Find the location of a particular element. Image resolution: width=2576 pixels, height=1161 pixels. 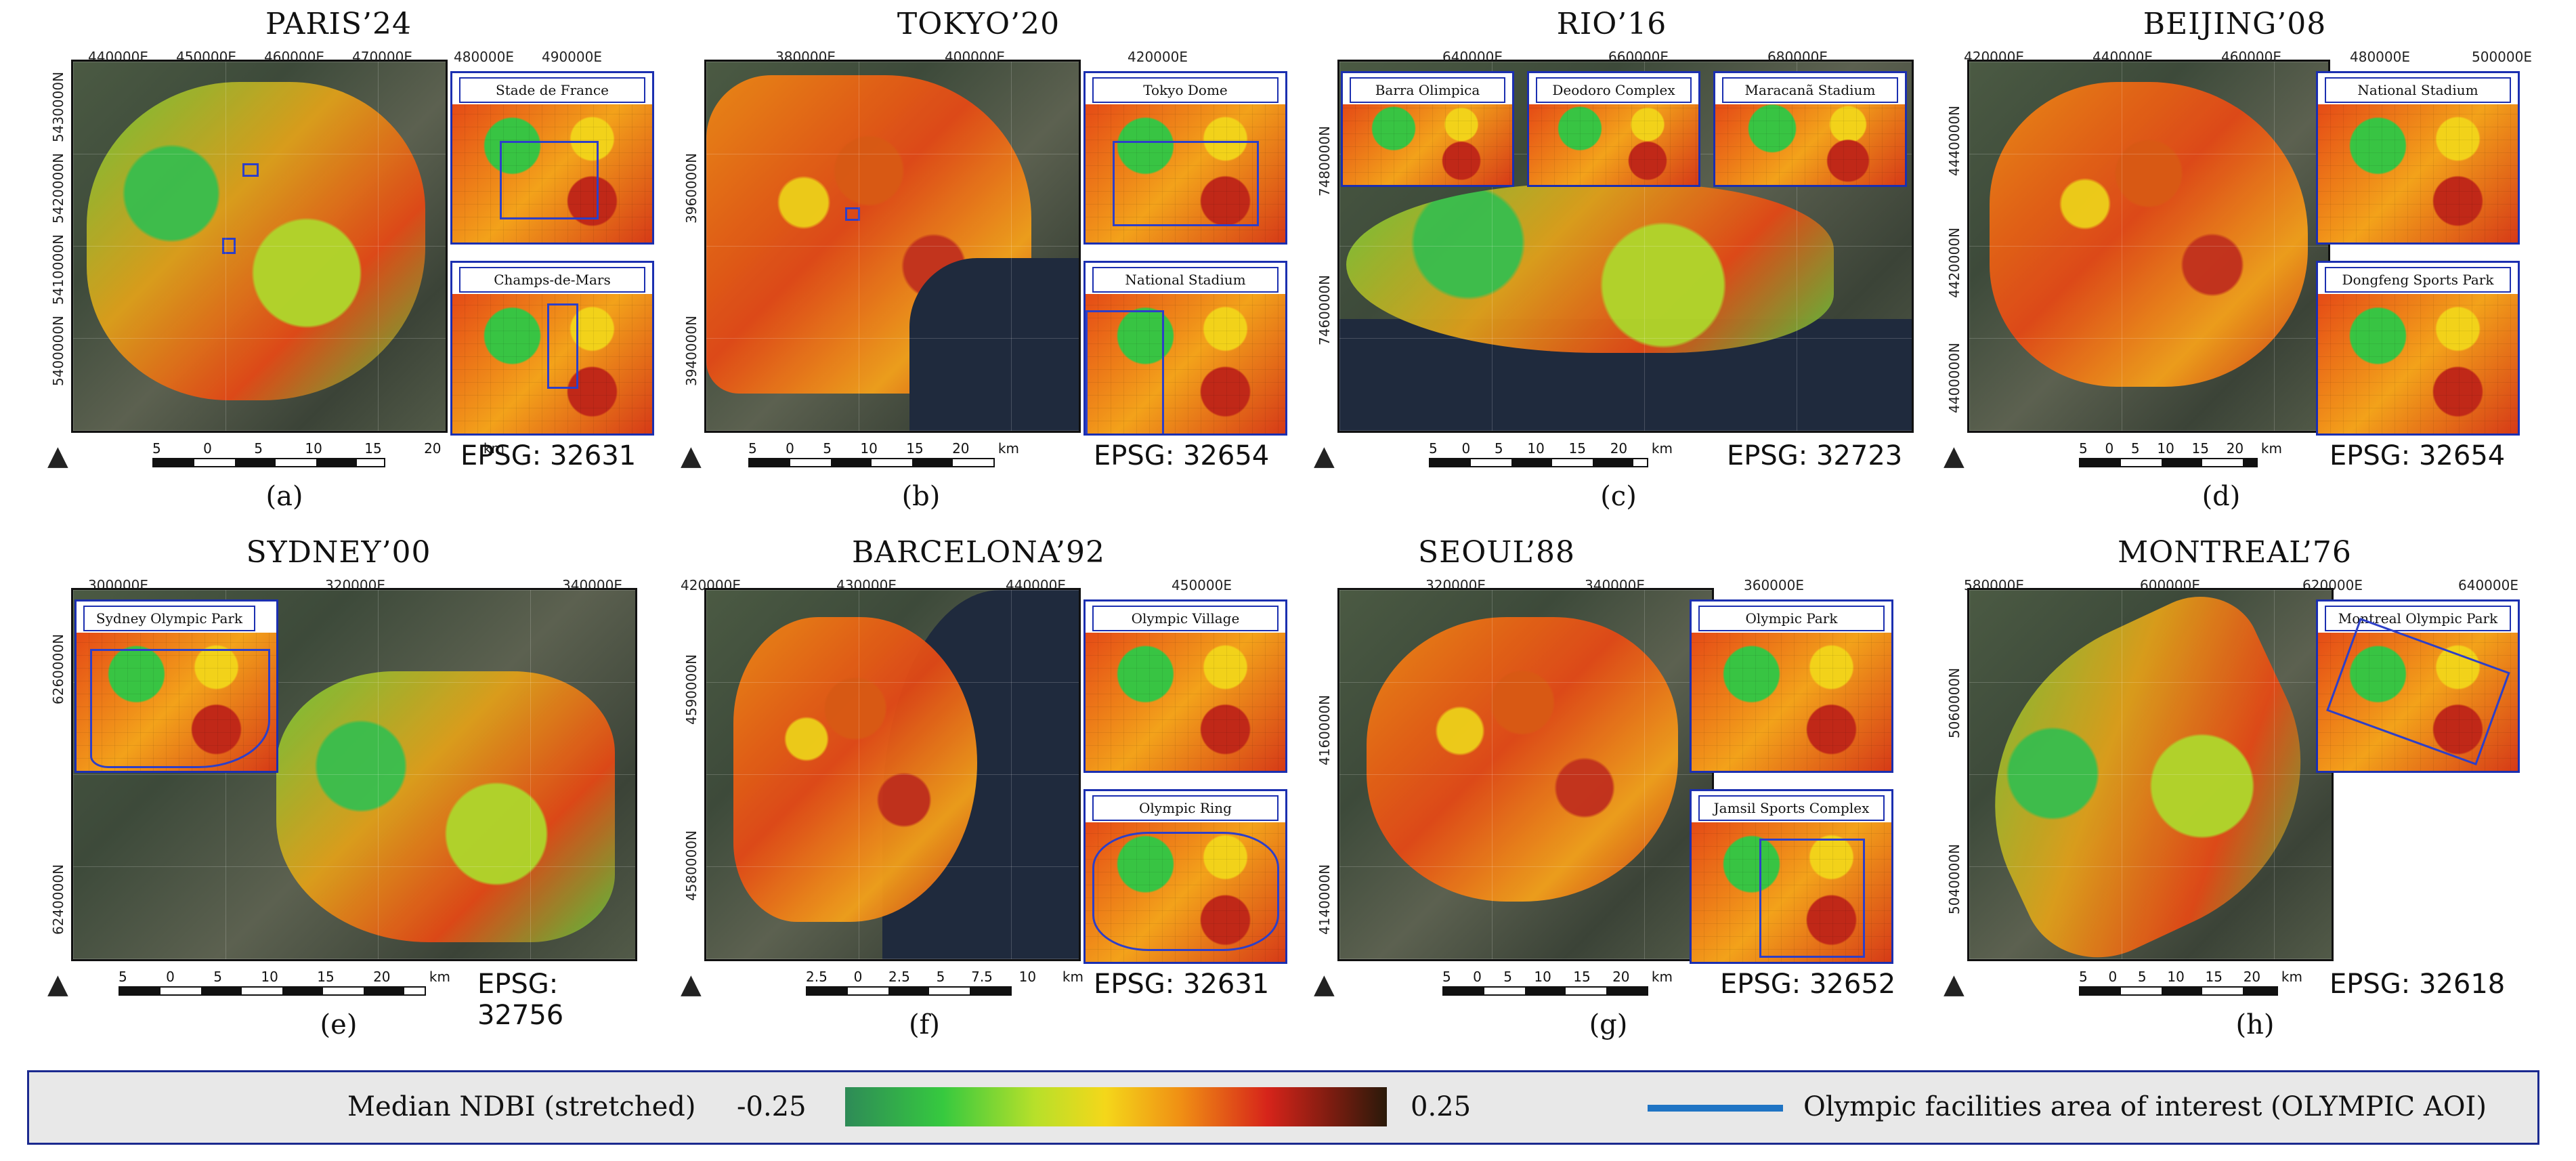

y-tick: 4140000N is located at coordinates (1324, 899).